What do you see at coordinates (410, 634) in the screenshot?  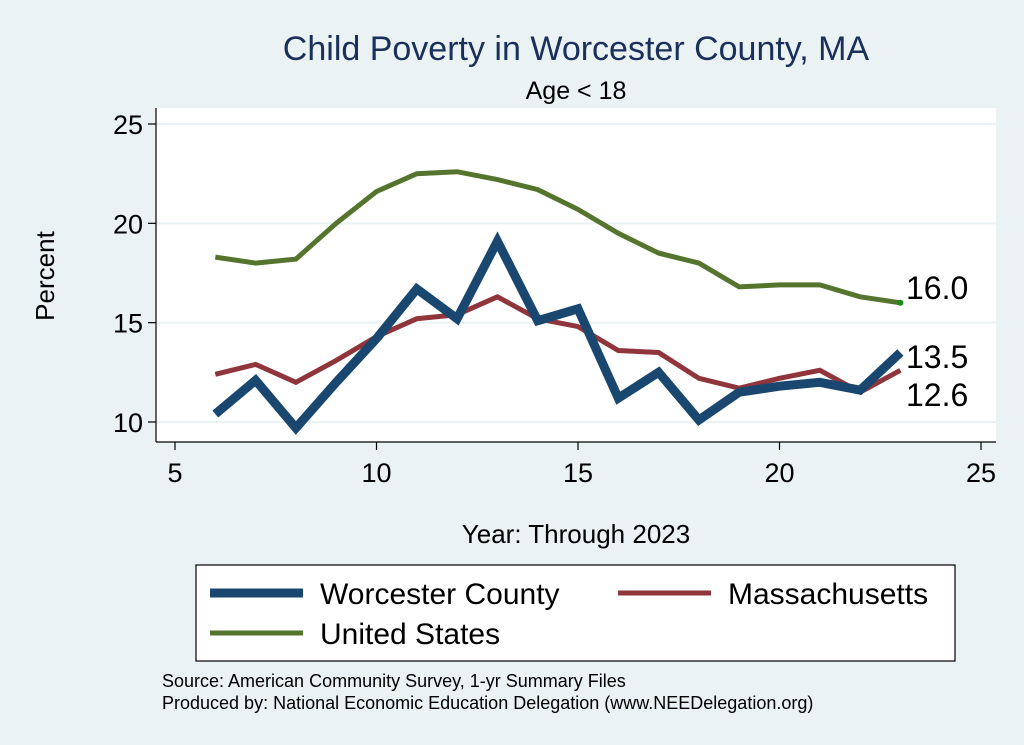 I see `legend-label: United States` at bounding box center [410, 634].